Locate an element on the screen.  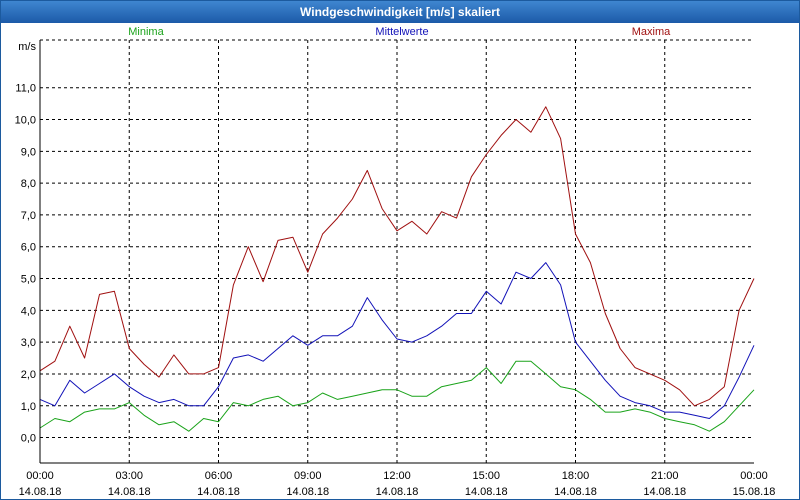
y-tick-label: 4,0 is located at coordinates (28, 311).